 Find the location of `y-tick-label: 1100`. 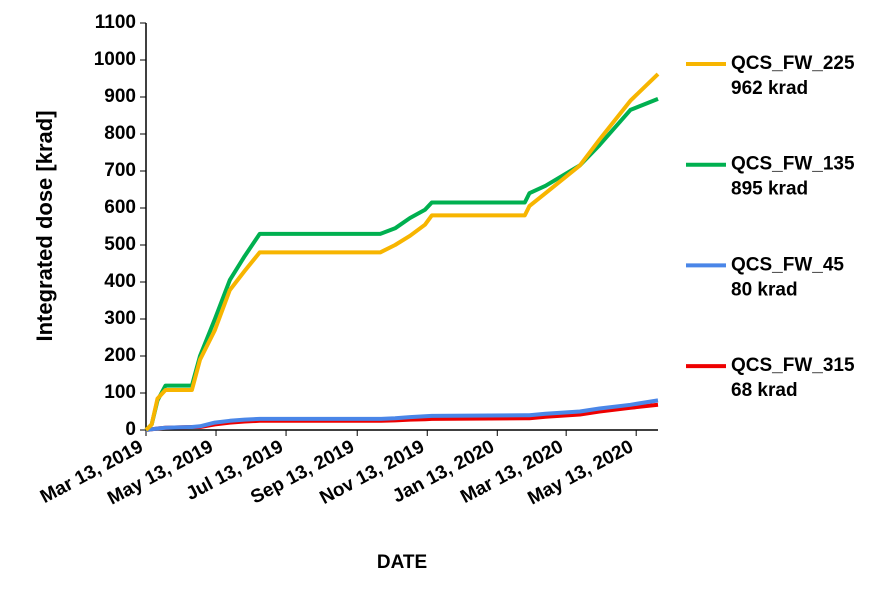

y-tick-label: 1100 is located at coordinates (115, 22).